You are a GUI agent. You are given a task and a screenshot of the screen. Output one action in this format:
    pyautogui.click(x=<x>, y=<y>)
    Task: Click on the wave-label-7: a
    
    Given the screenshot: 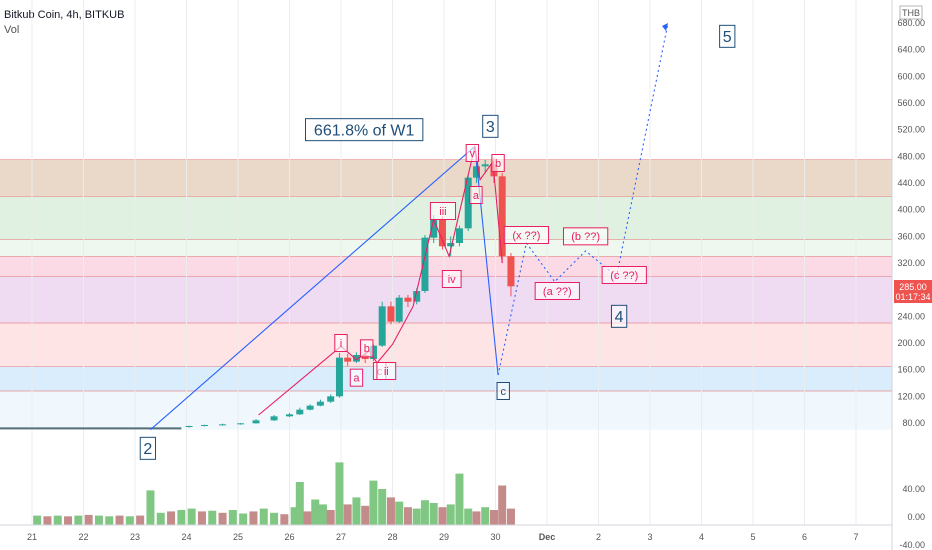 What is the action you would take?
    pyautogui.click(x=476, y=196)
    